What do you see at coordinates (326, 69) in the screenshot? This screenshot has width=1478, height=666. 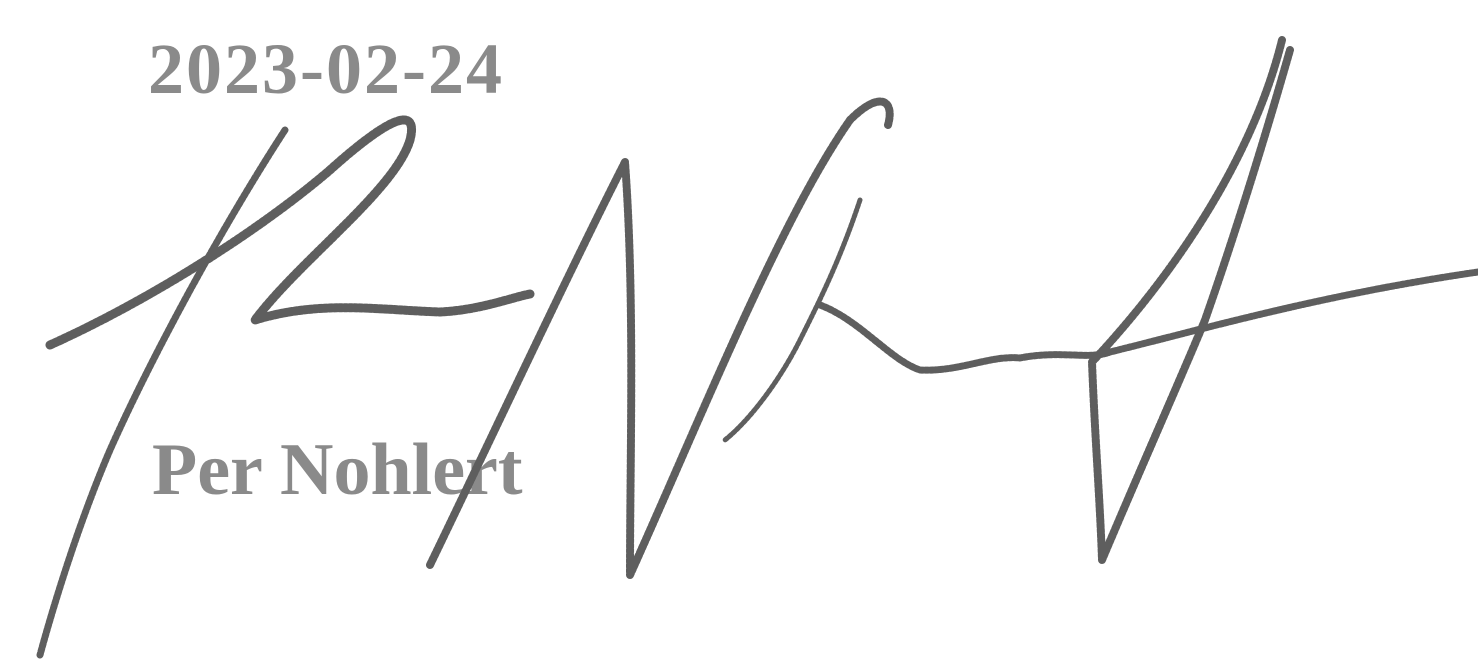 I see `signature-date: 2023-02-24` at bounding box center [326, 69].